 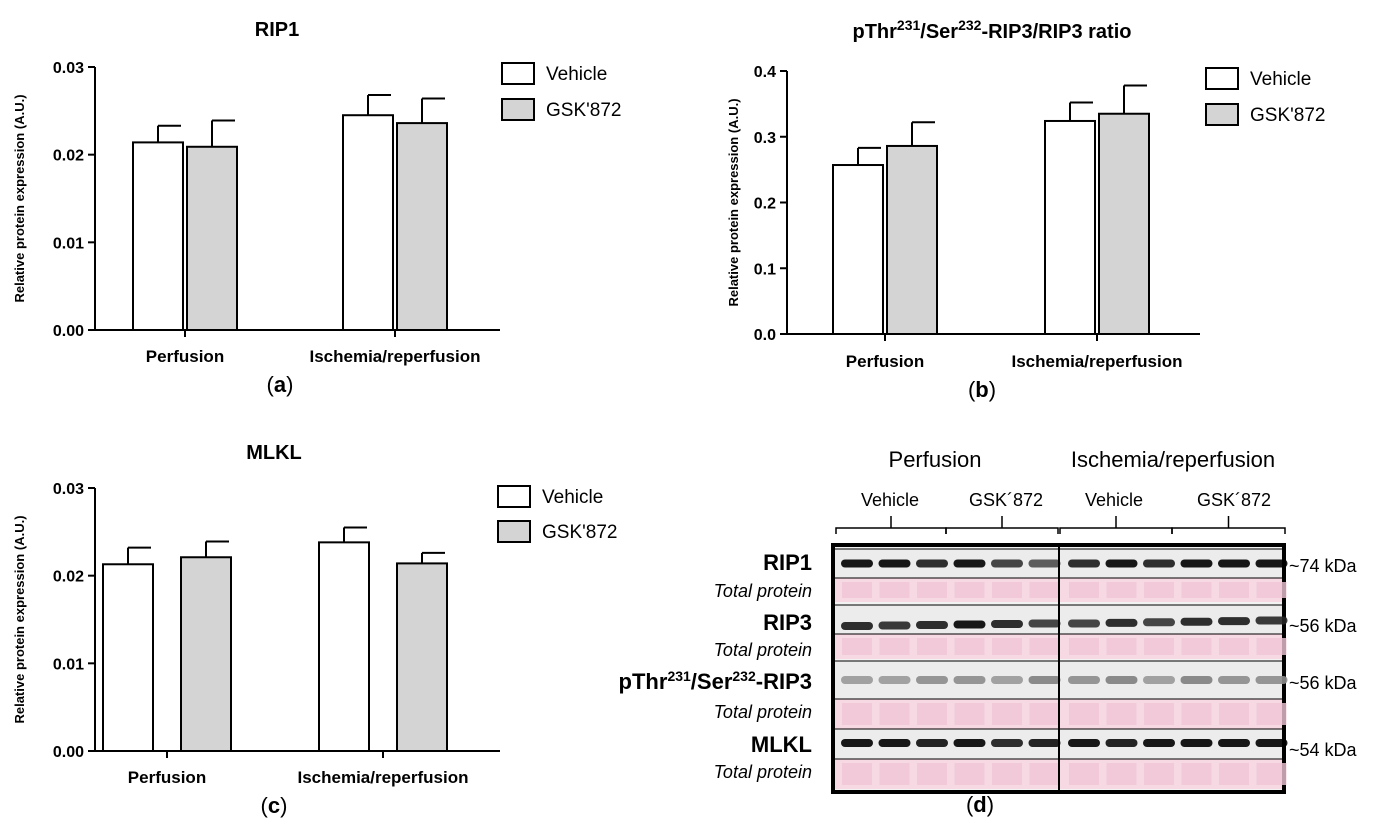 What do you see at coordinates (1234, 500) in the screenshot?
I see `blot-subgroup-4: GSK´872` at bounding box center [1234, 500].